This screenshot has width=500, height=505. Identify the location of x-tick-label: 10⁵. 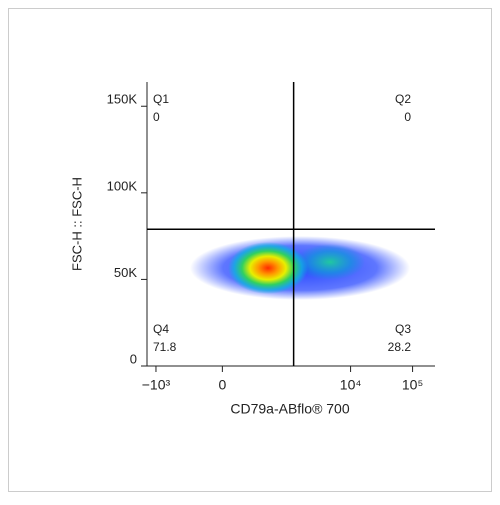
(412, 385).